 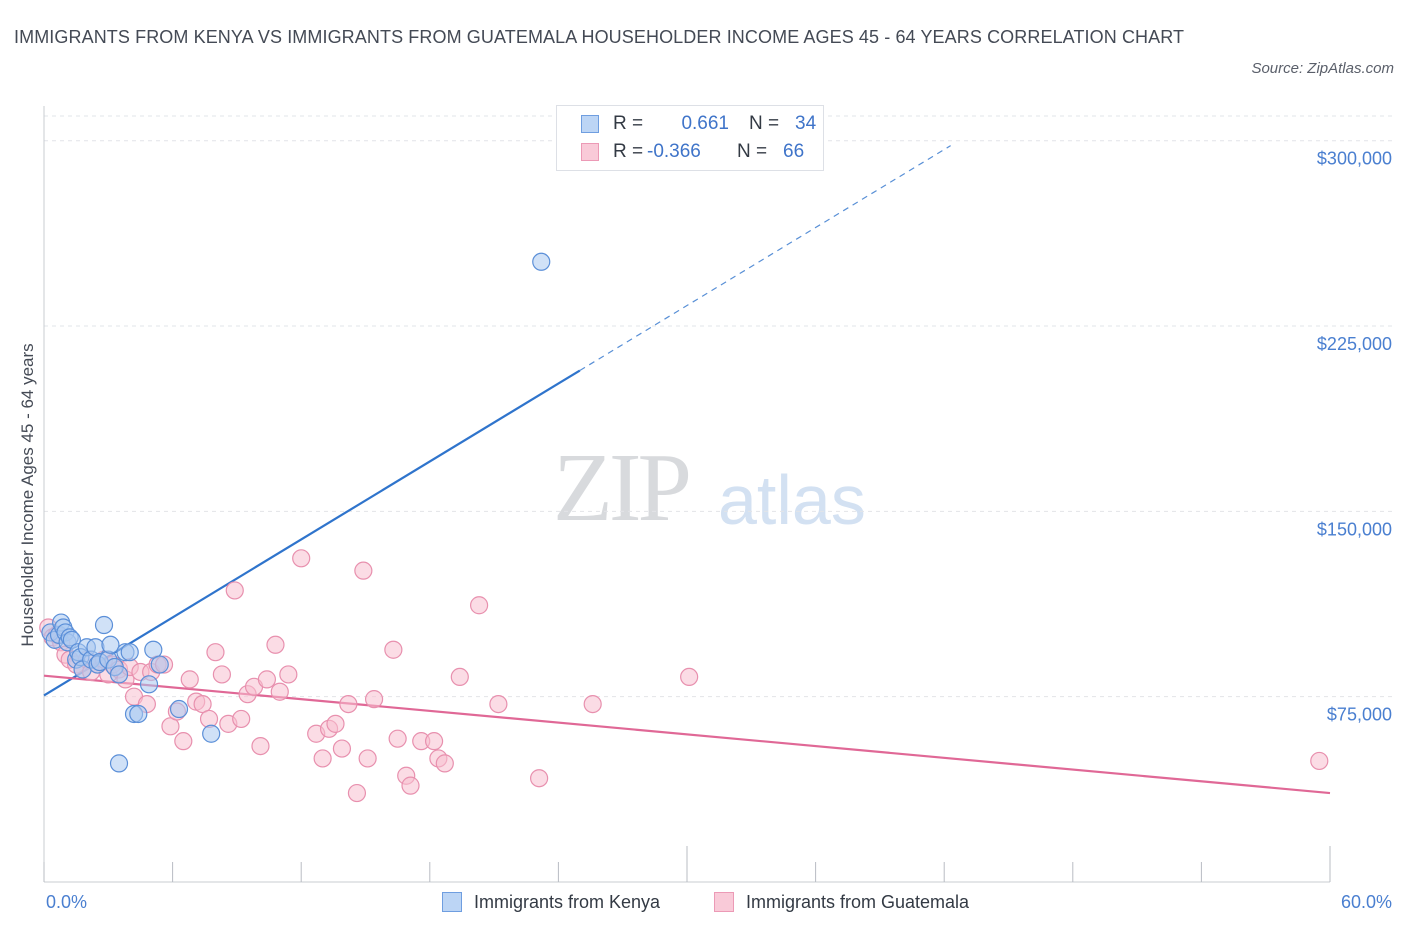 What do you see at coordinates (724, 902) in the screenshot?
I see `bottom-guatemala-swatch` at bounding box center [724, 902].